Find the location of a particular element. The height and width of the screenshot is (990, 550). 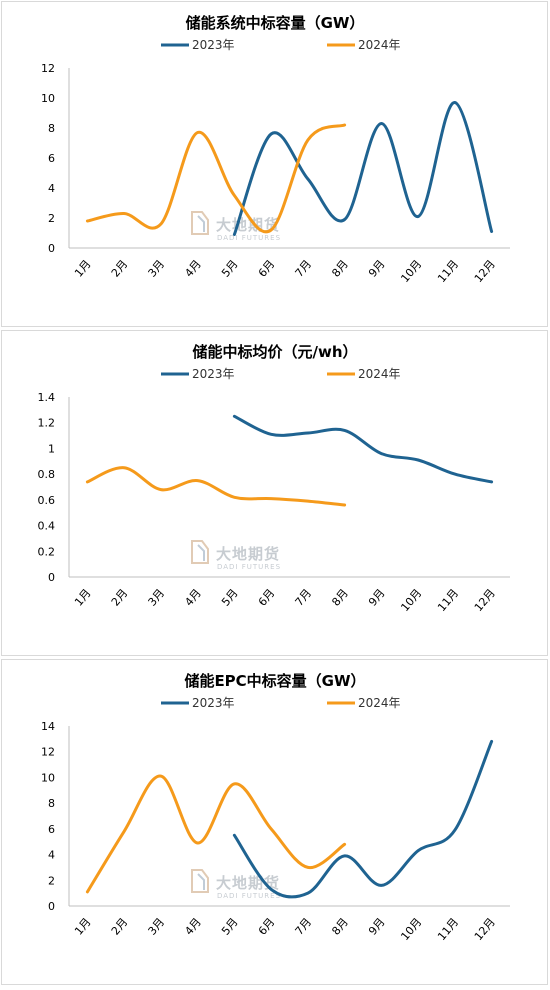

y-tick-label: 0.6 is located at coordinates (47, 500).